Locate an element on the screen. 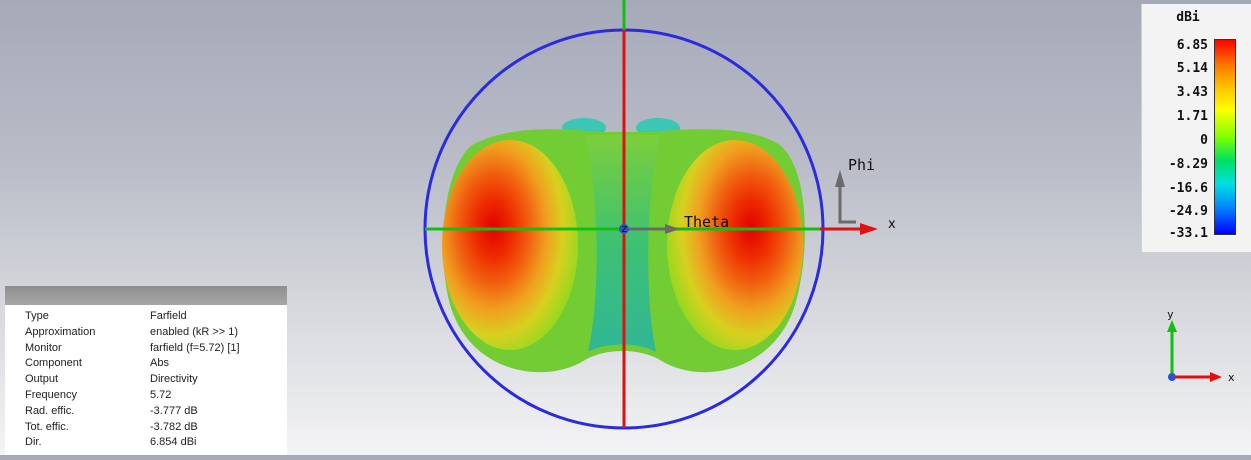  info-row-component: Component Abs is located at coordinates (146, 364).